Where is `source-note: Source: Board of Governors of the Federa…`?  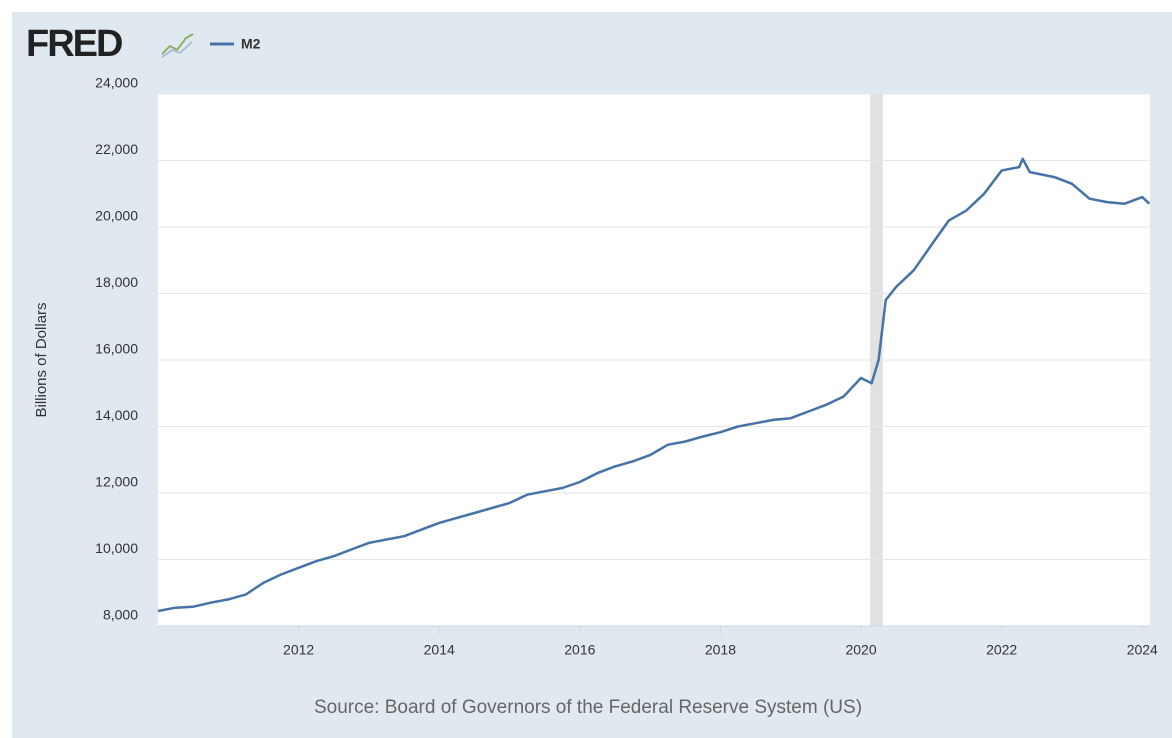
source-note: Source: Board of Governors of the Federa… is located at coordinates (588, 707).